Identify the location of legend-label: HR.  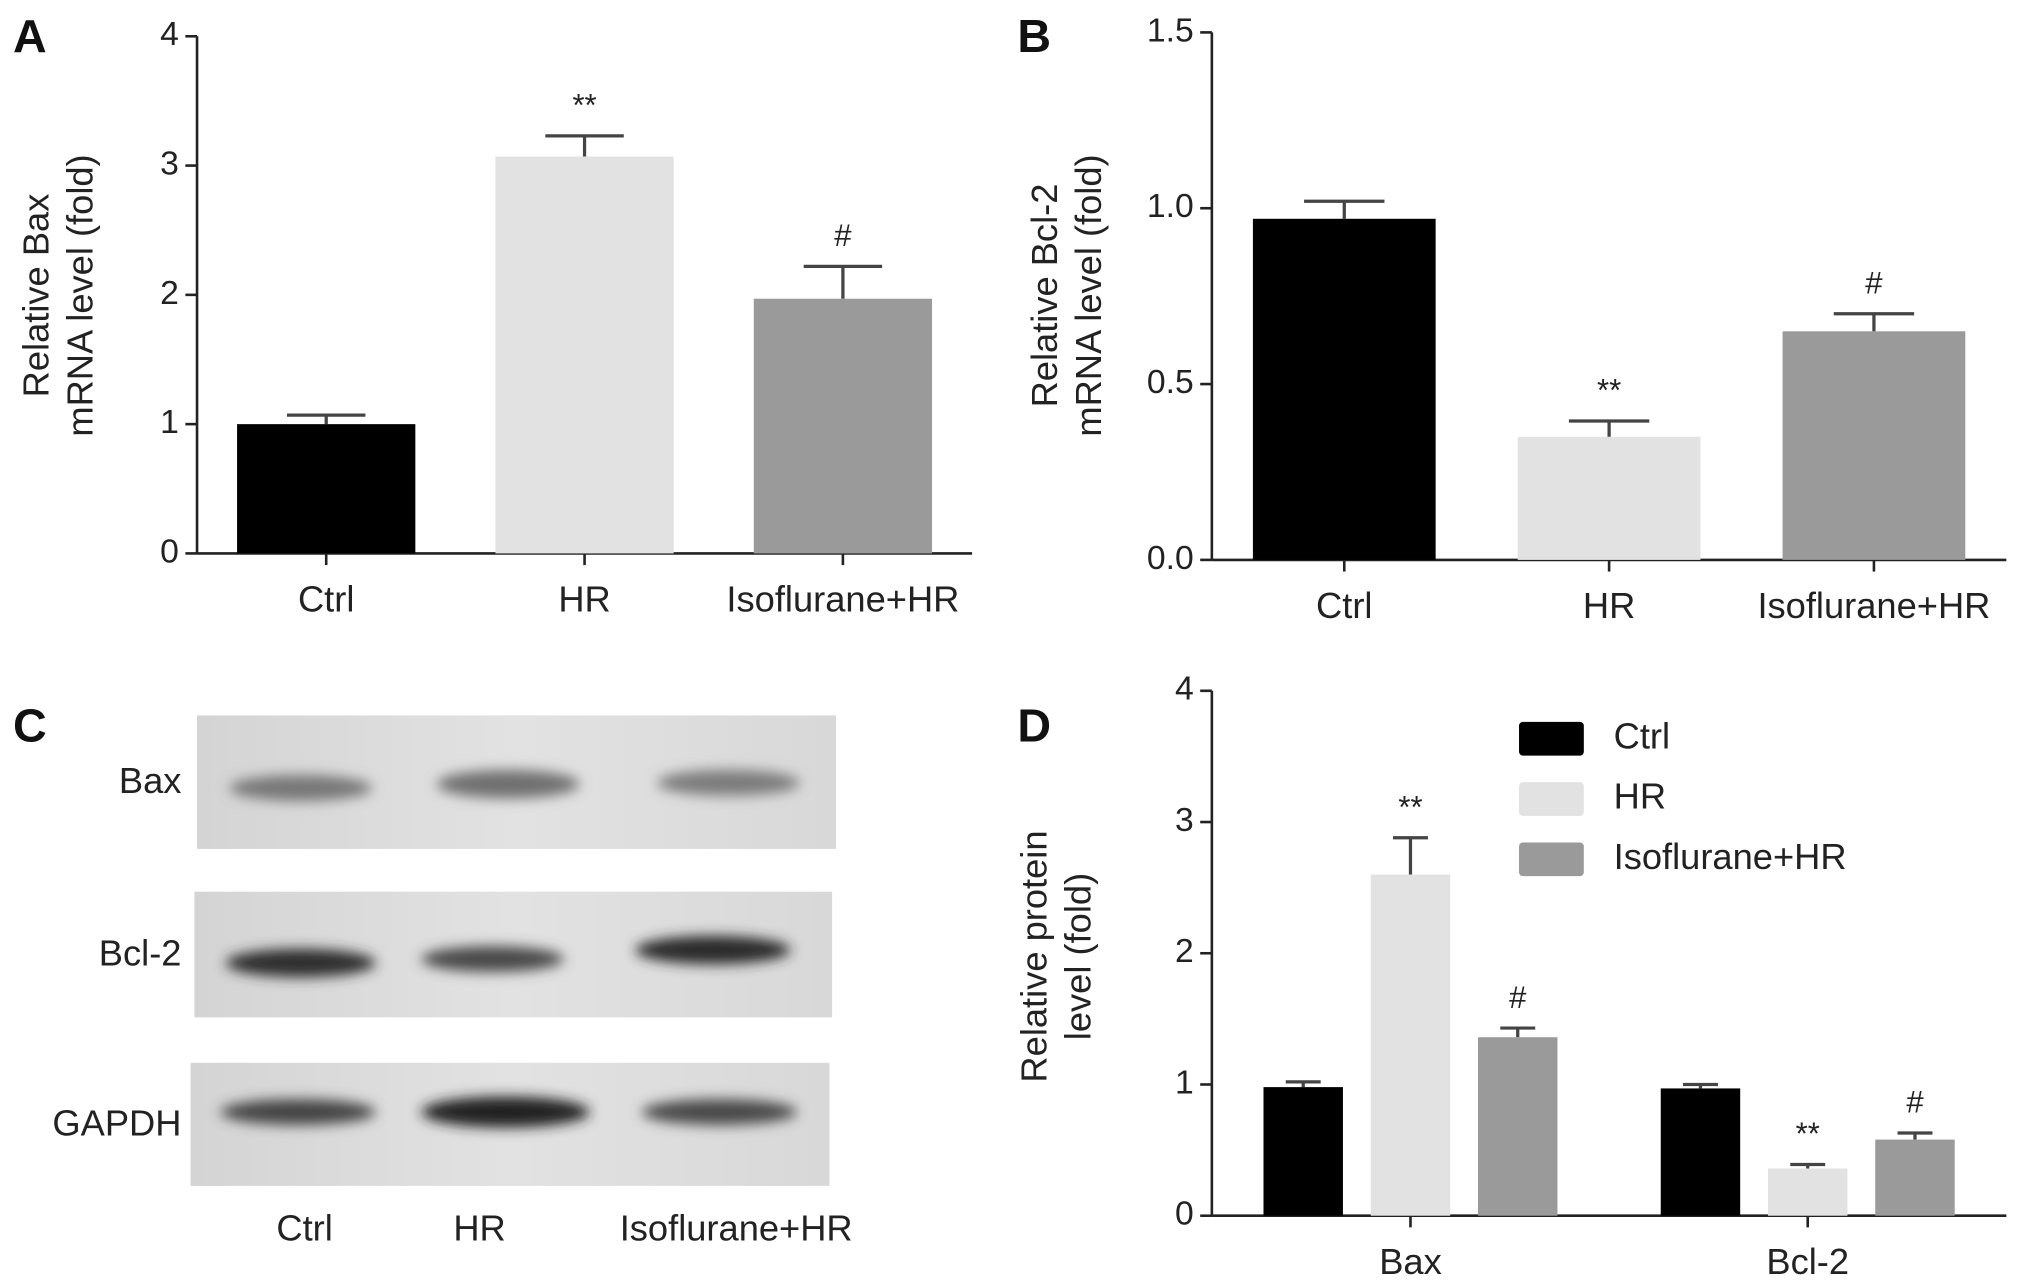
(1640, 796).